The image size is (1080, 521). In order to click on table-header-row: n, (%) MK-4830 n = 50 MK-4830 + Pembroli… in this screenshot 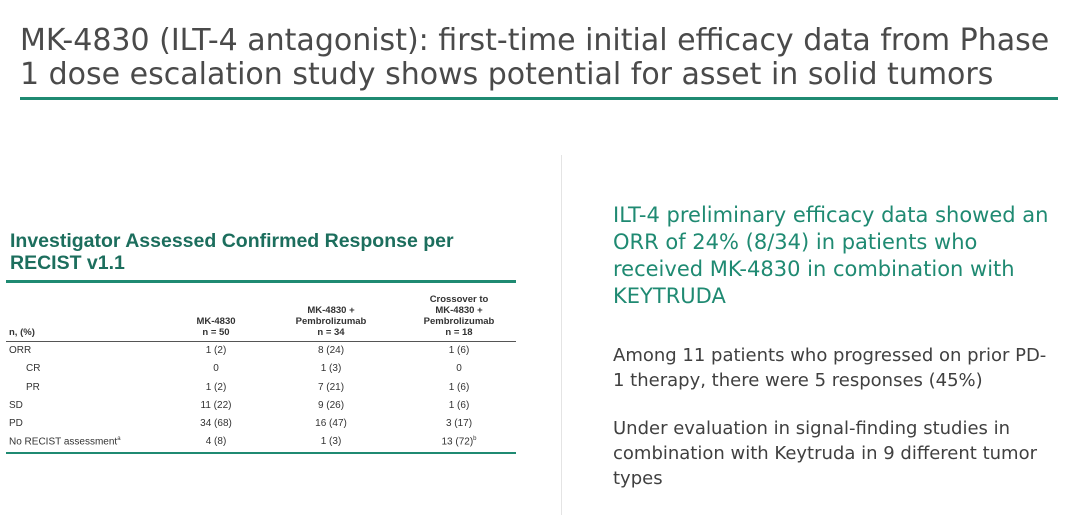, I will do `click(261, 312)`.